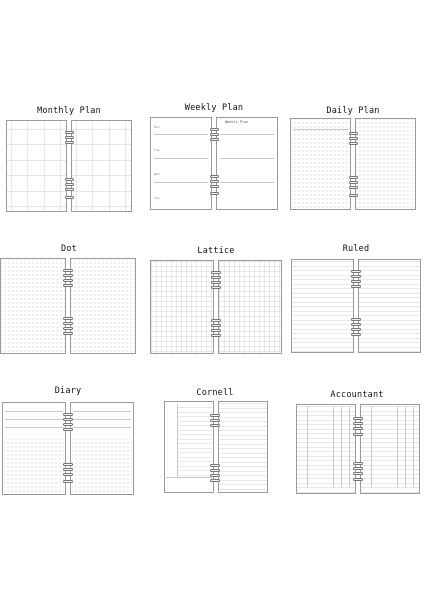  Describe the element at coordinates (215, 393) in the screenshot. I see `template-label: Cornell` at that location.